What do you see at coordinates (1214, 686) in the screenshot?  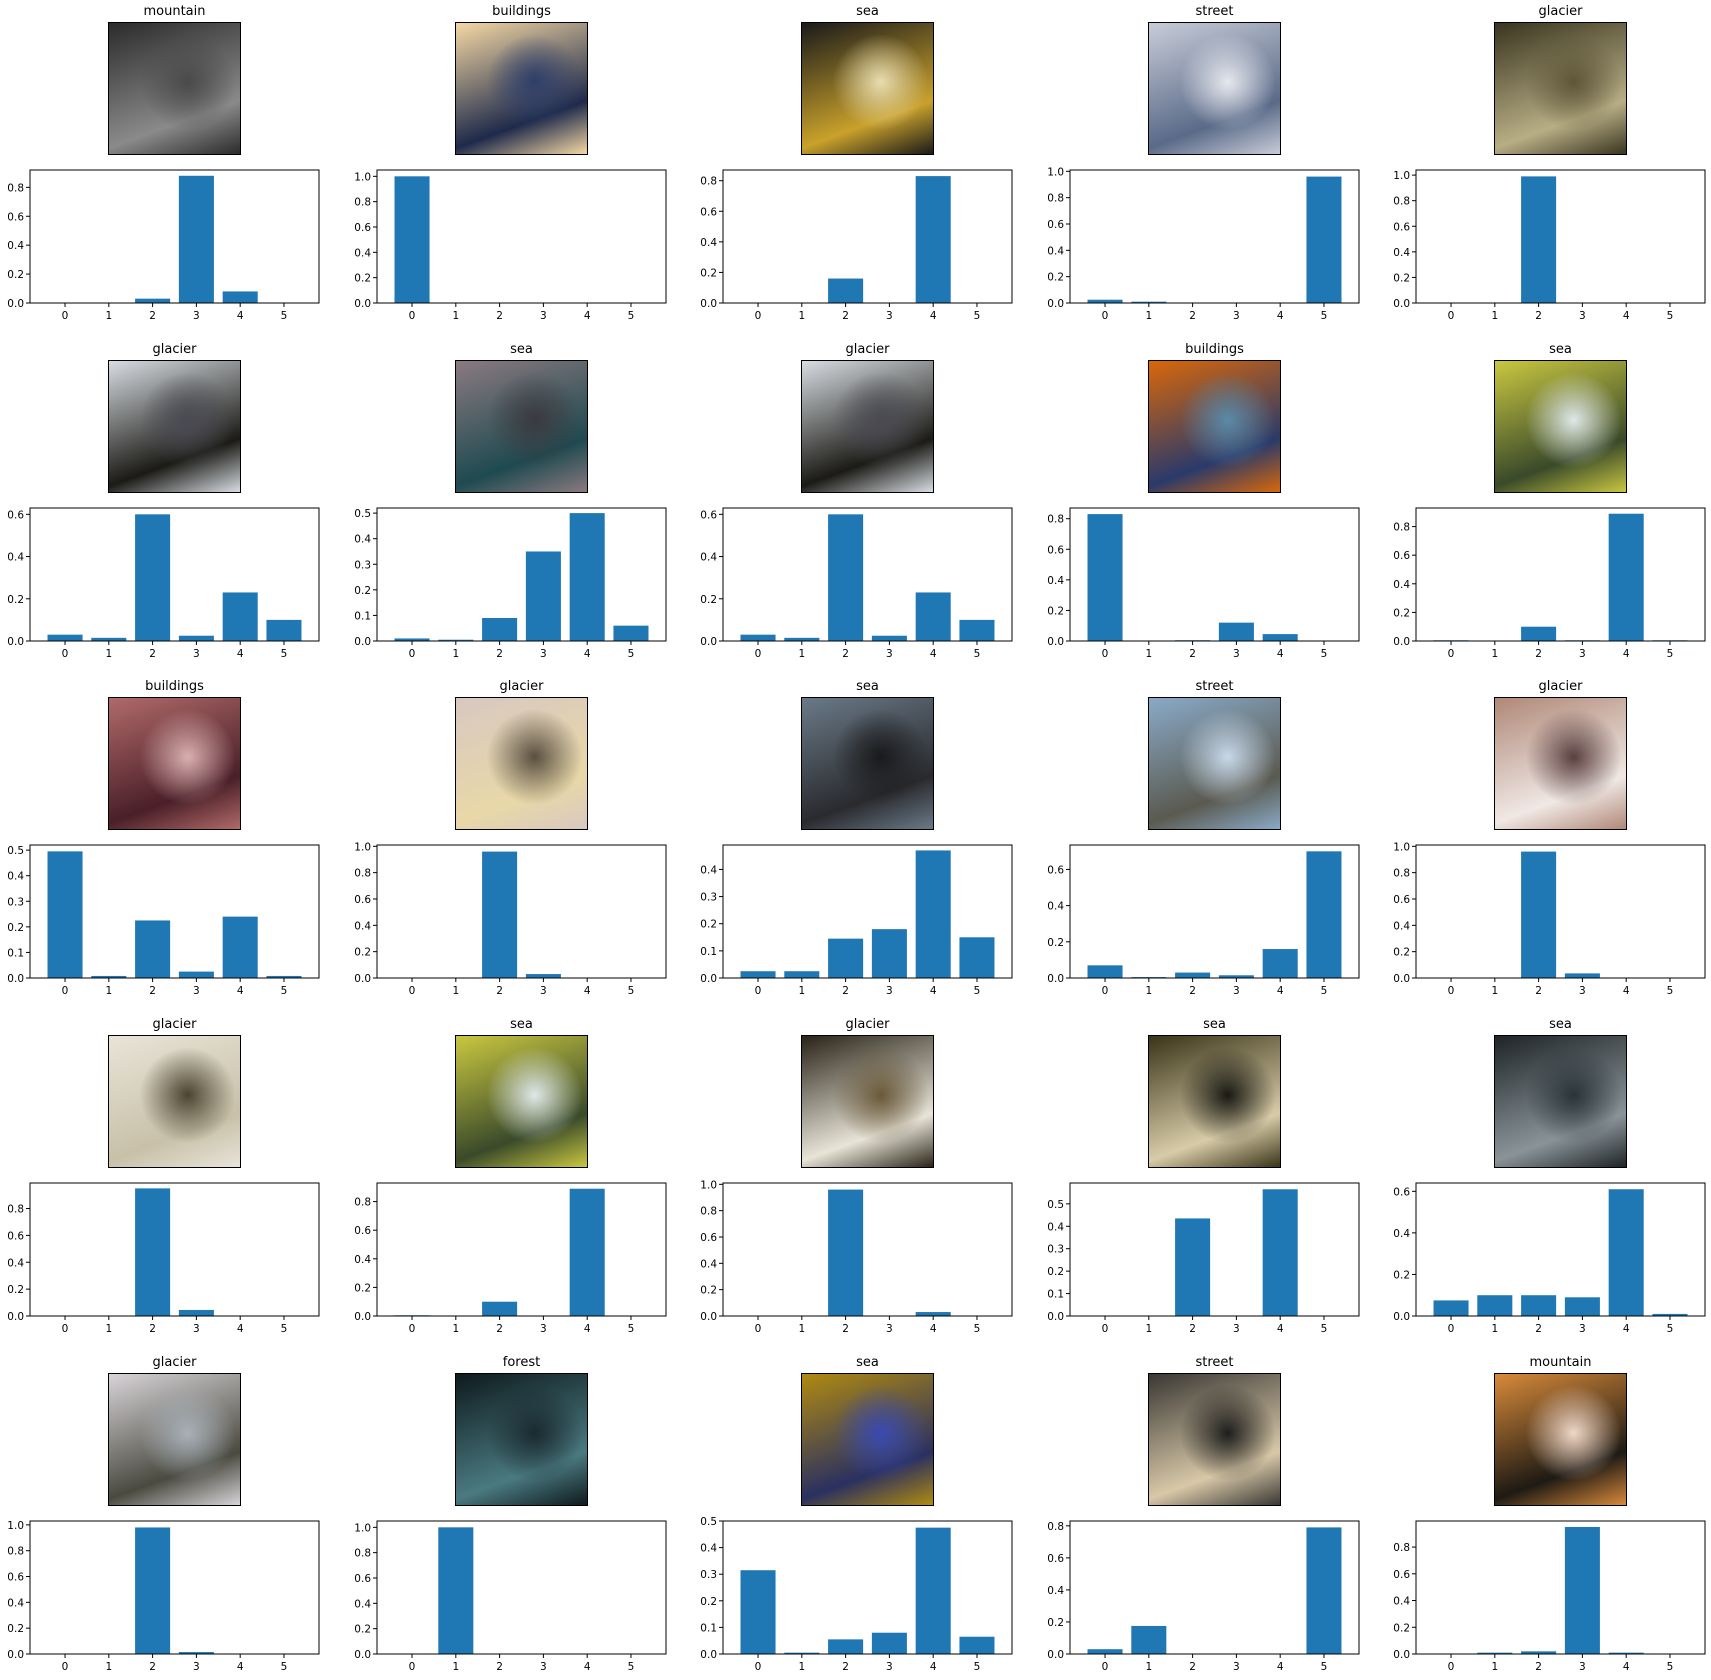 I see `panel-title: street` at bounding box center [1214, 686].